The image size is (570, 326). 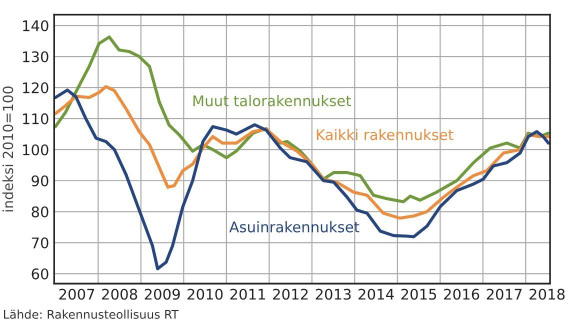 I want to click on x-tick-label: 2012, so click(x=290, y=294).